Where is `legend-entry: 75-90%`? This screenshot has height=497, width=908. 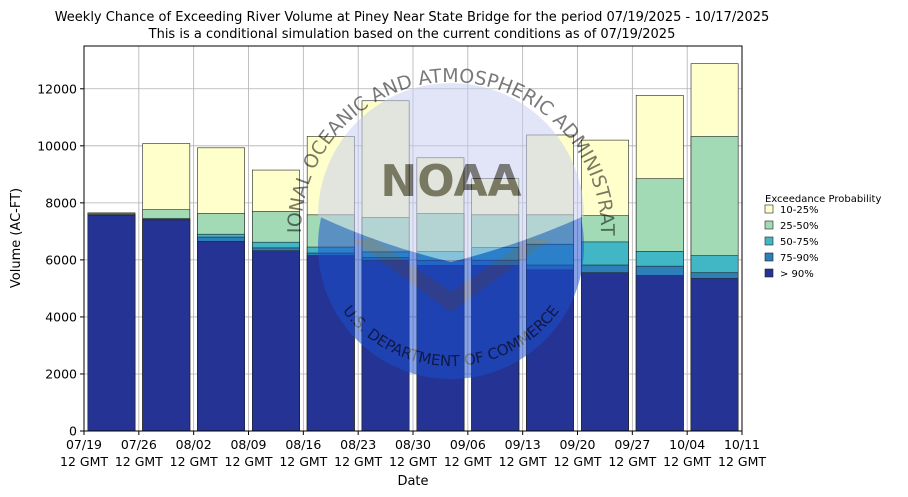
legend-entry: 75-90% is located at coordinates (799, 258).